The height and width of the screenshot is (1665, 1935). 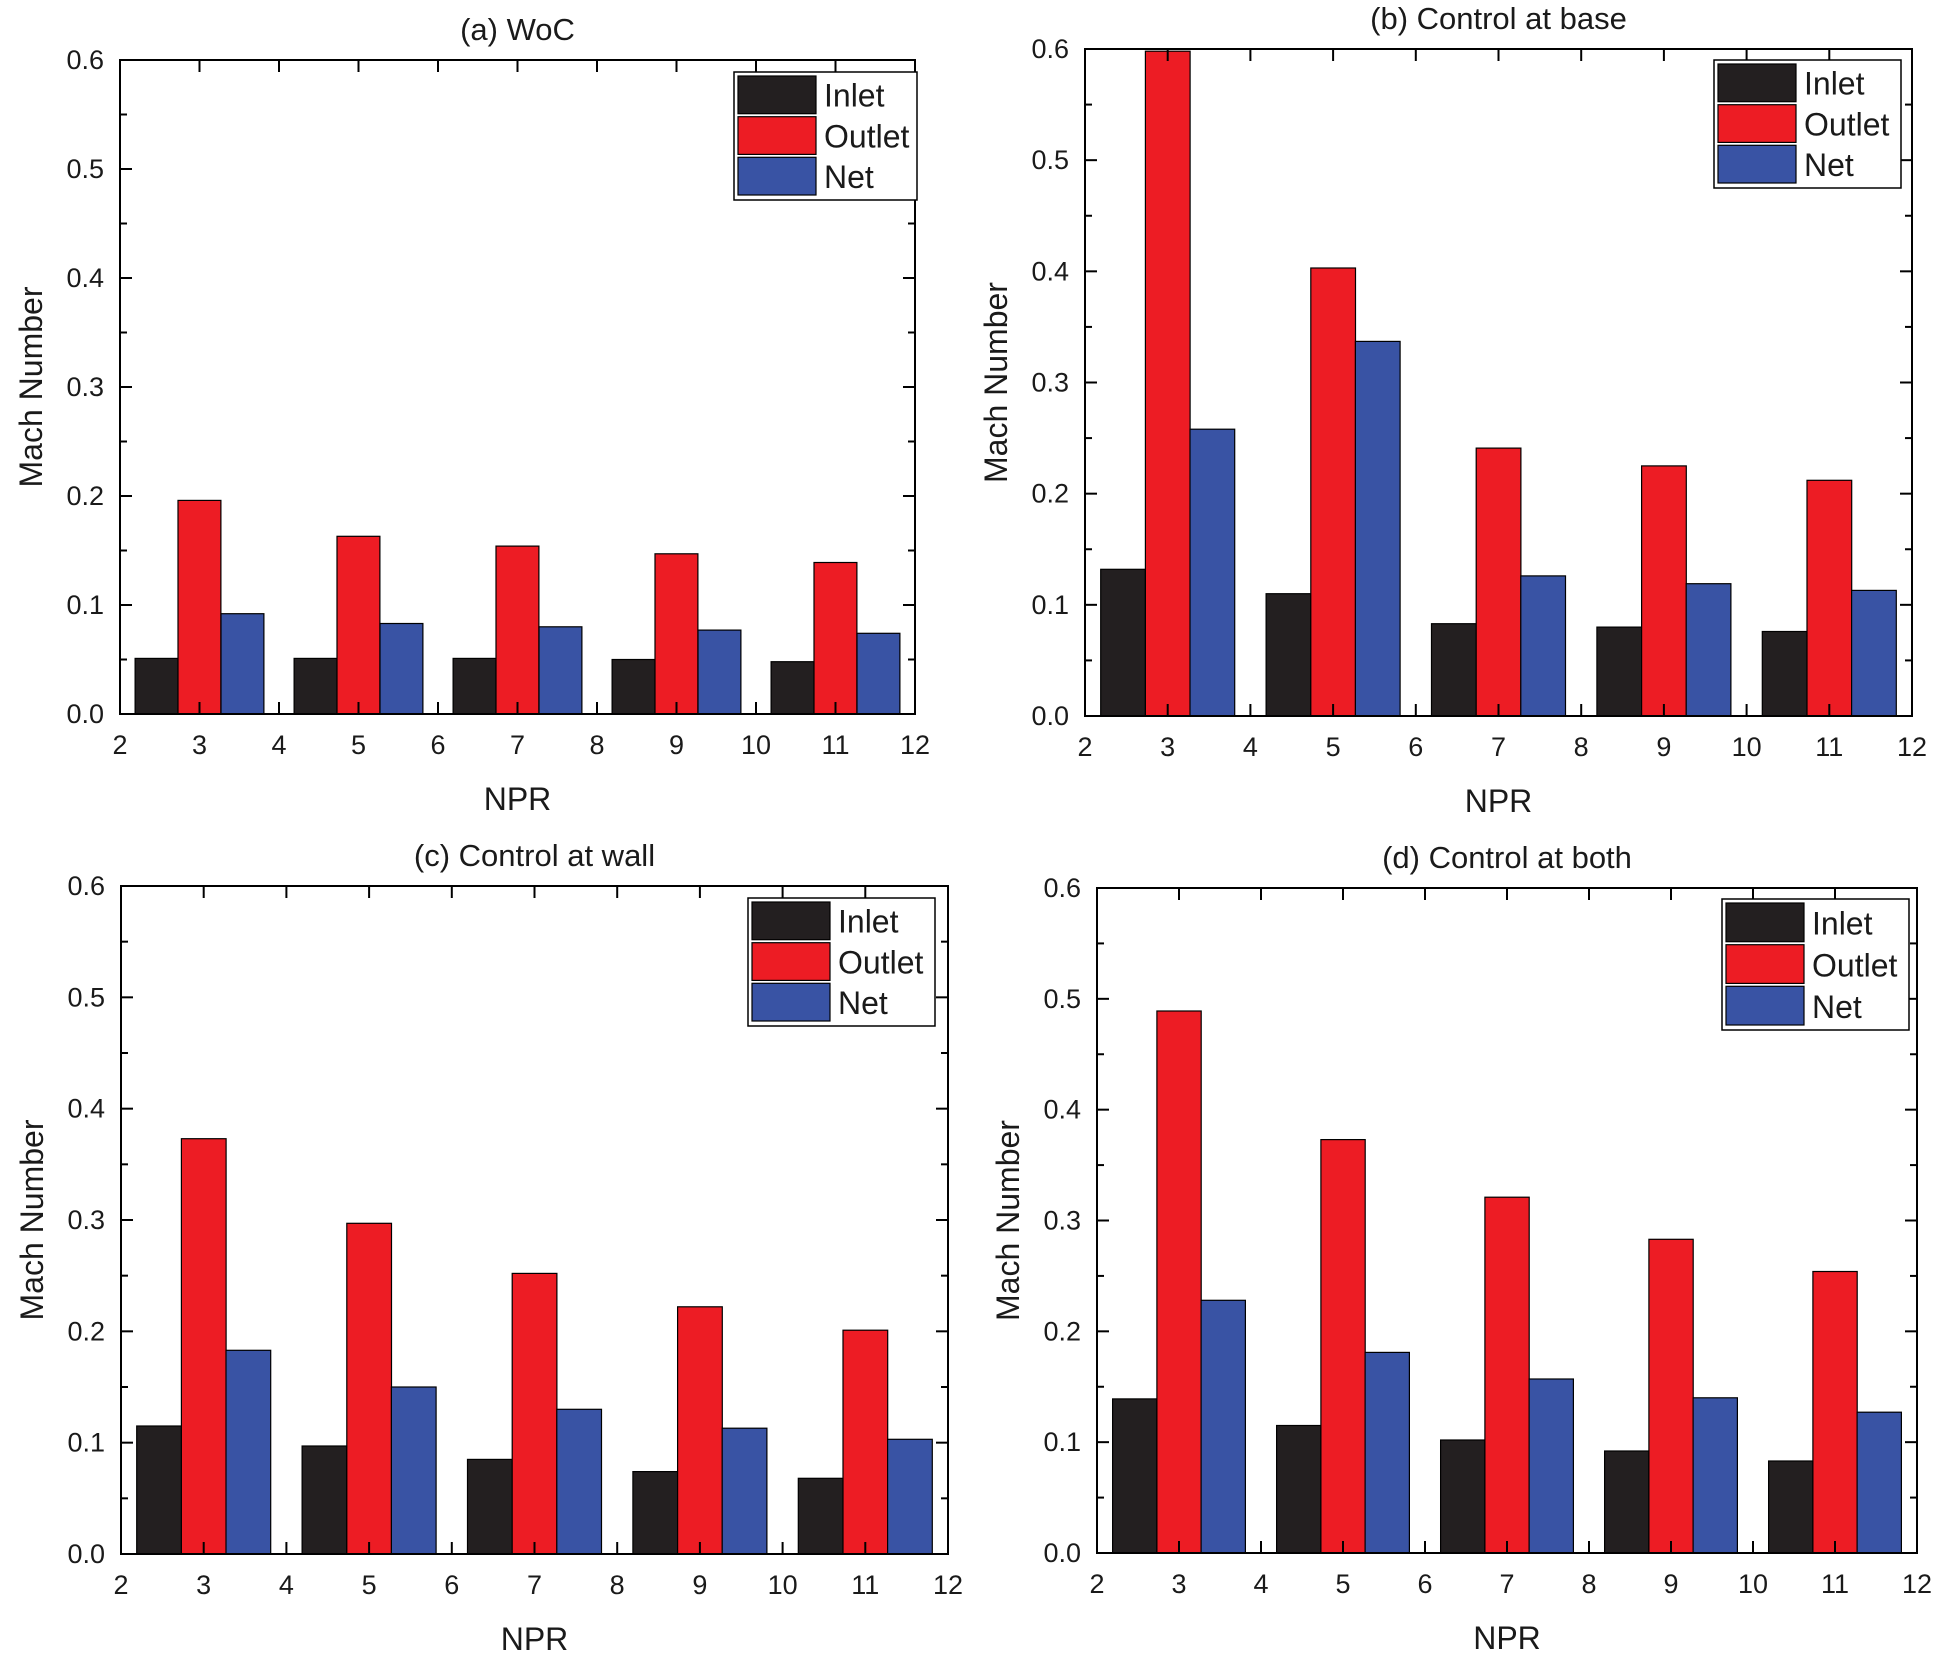 I want to click on legend-swatch-net, so click(x=1757, y=164).